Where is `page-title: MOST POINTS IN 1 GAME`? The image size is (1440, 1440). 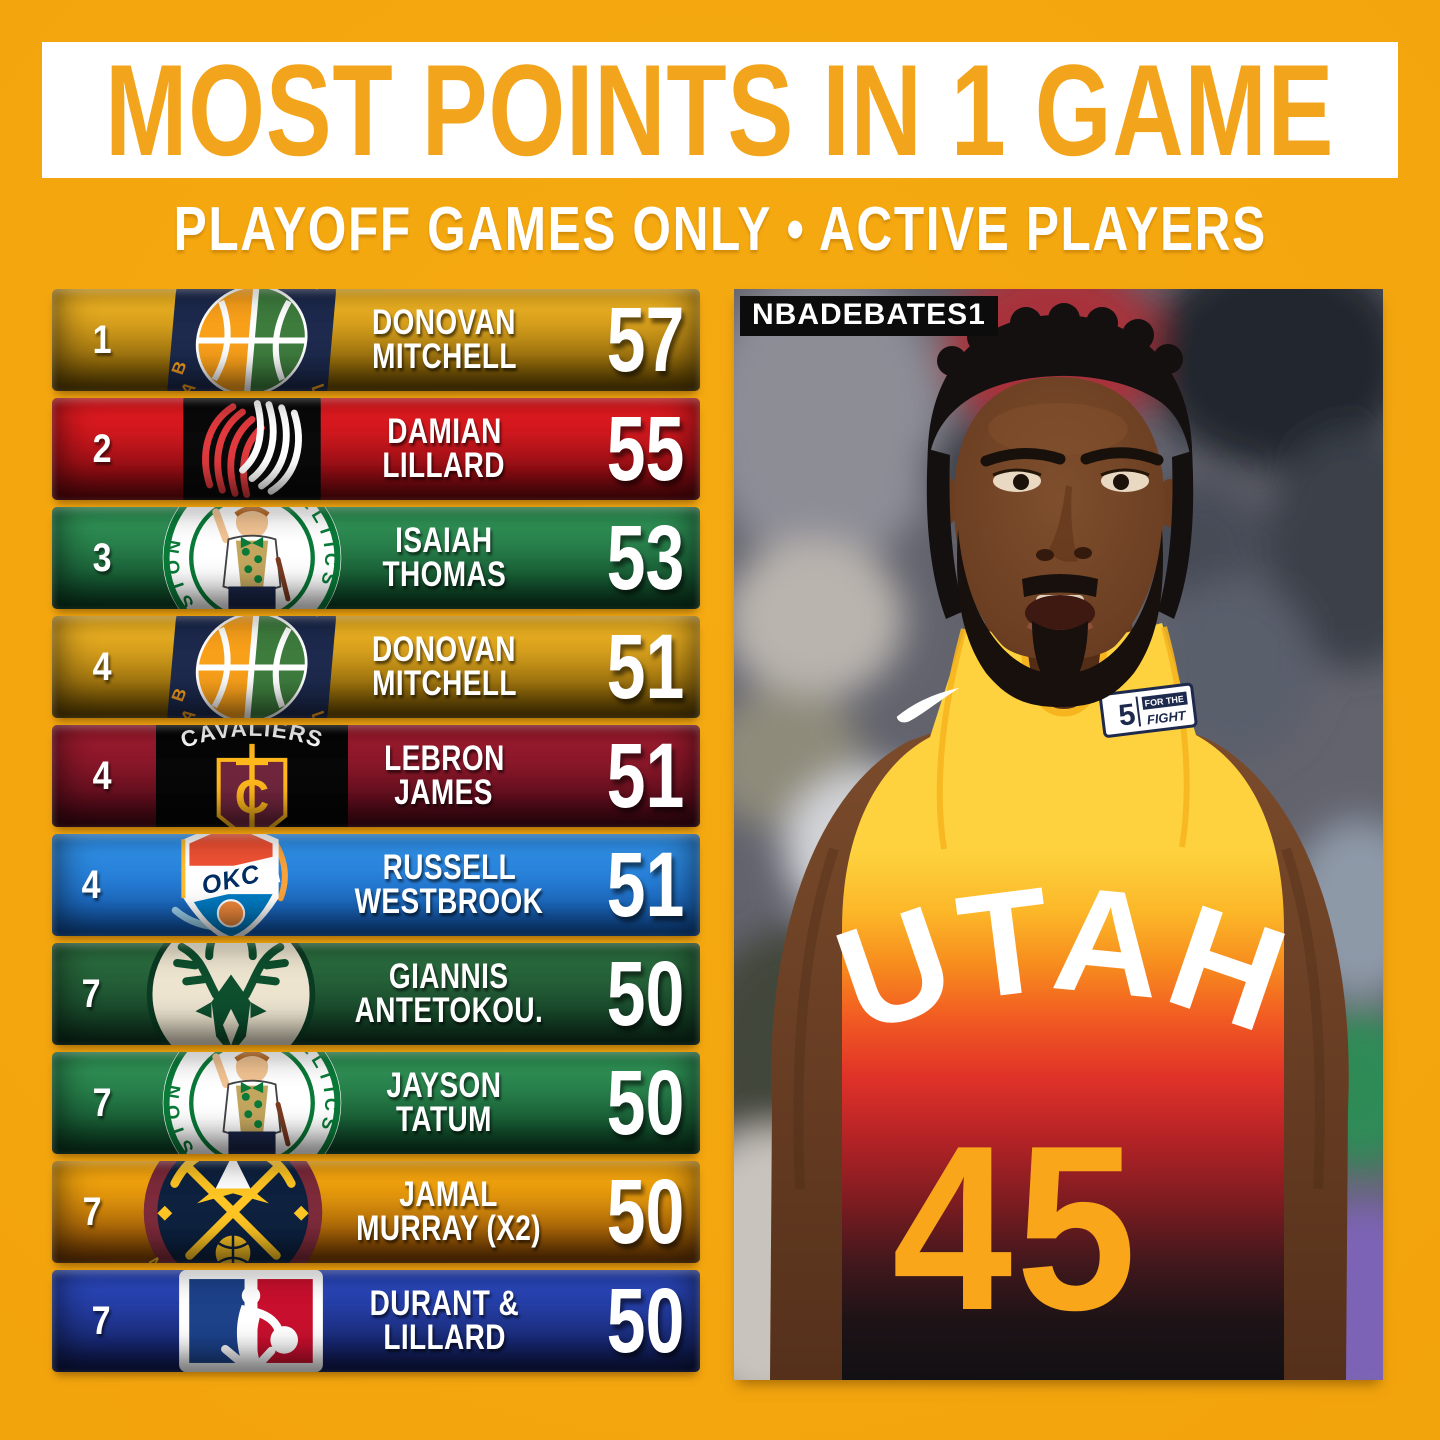
page-title: MOST POINTS IN 1 GAME is located at coordinates (720, 110).